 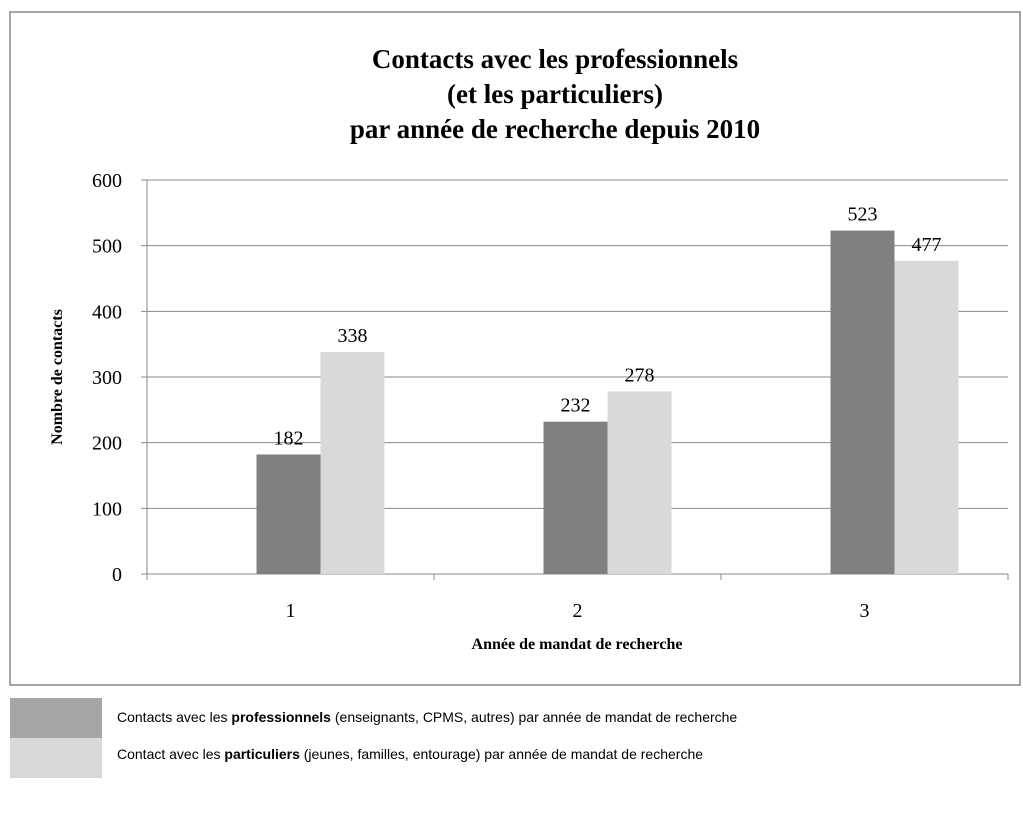 I want to click on x-tick-label: 2, so click(x=578, y=611).